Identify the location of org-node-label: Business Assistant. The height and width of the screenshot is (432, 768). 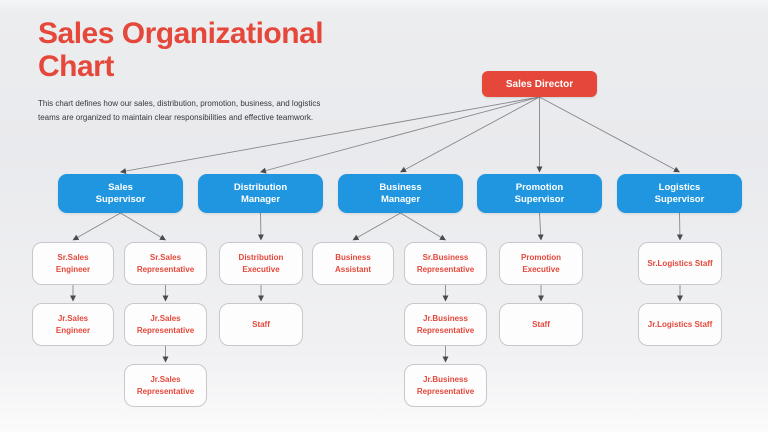
(352, 263).